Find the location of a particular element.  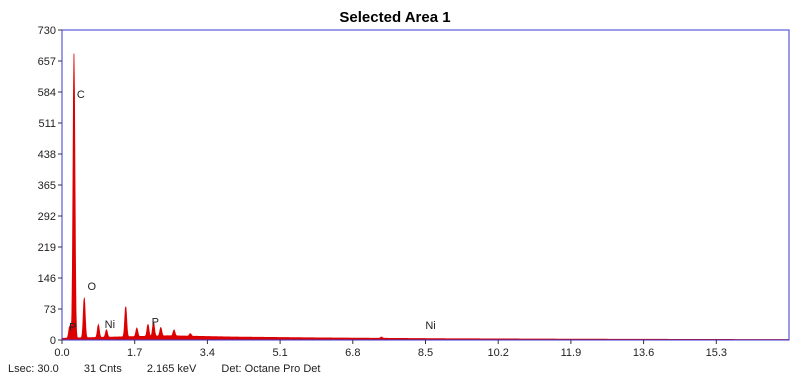

y-tick-label: 146 is located at coordinates (47, 279).